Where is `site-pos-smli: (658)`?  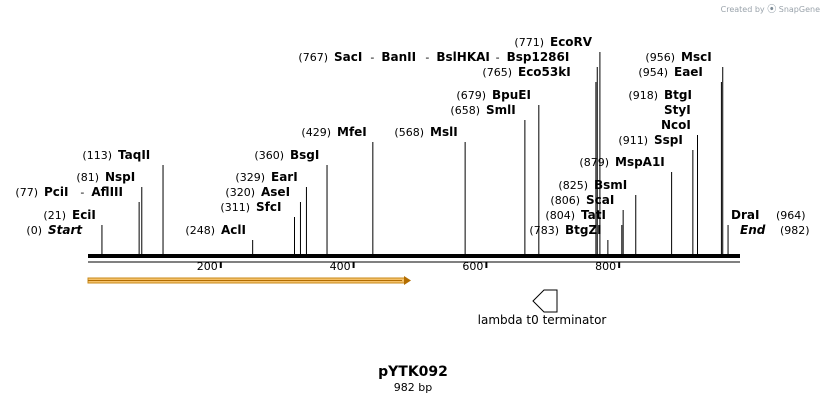
site-pos-smli: (658) is located at coordinates (465, 110).